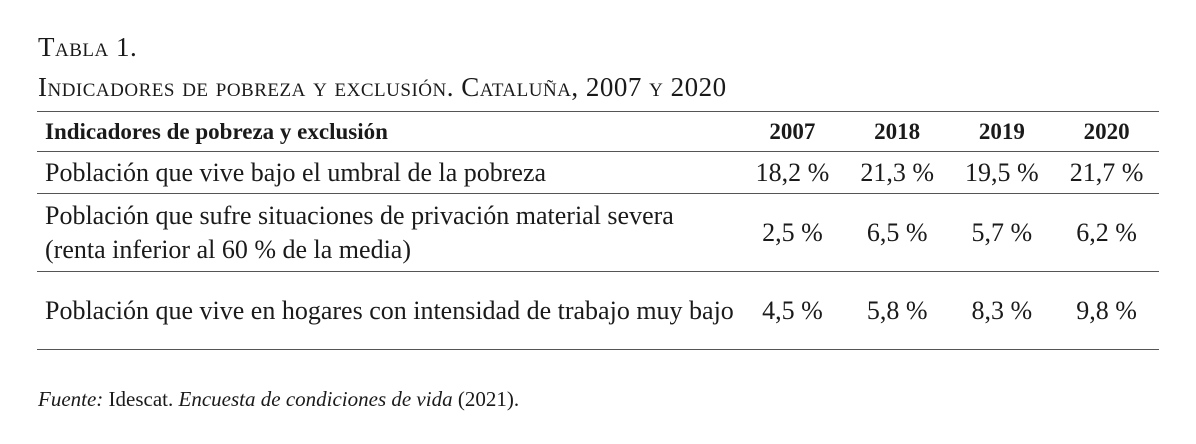 The height and width of the screenshot is (444, 1196). Describe the element at coordinates (792, 232) in the screenshot. I see `cell-value: 2,5 %` at that location.